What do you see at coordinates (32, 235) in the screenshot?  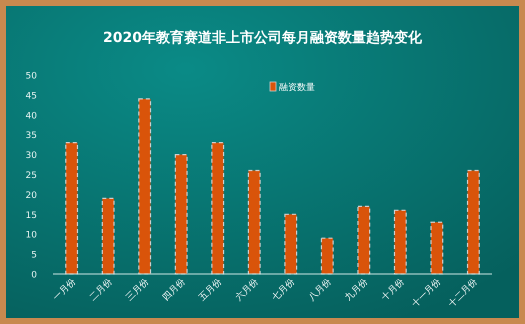 I see `y-tick-label: 10` at bounding box center [32, 235].